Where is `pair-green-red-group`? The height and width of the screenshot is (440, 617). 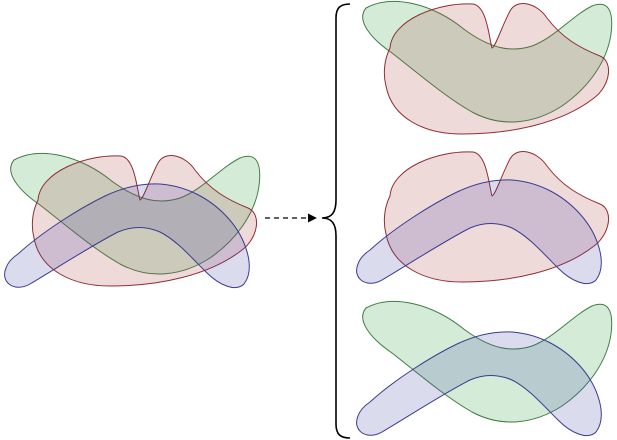 pair-green-red-group is located at coordinates (487, 67).